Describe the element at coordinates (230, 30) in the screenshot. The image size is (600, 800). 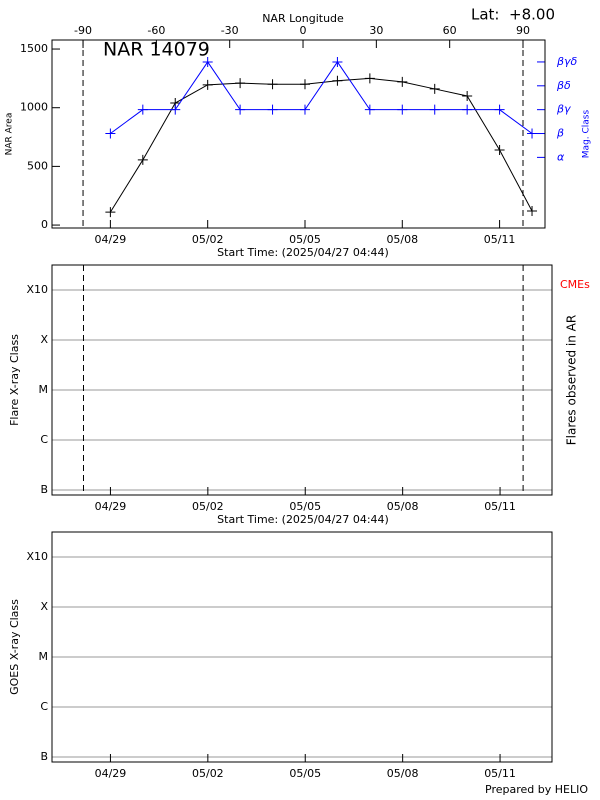
I see `x2-tick-label: -30` at that location.